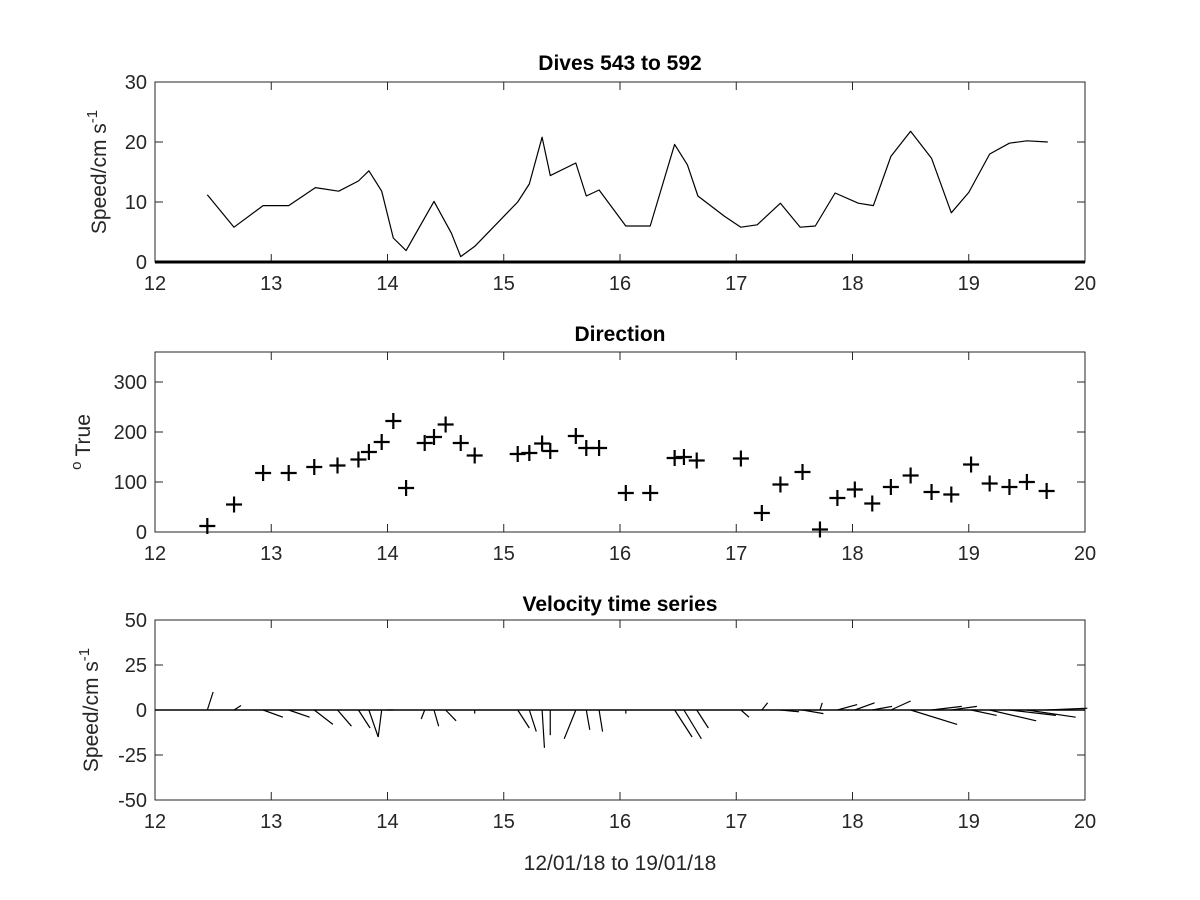  I want to click on speed-line, so click(627, 194).